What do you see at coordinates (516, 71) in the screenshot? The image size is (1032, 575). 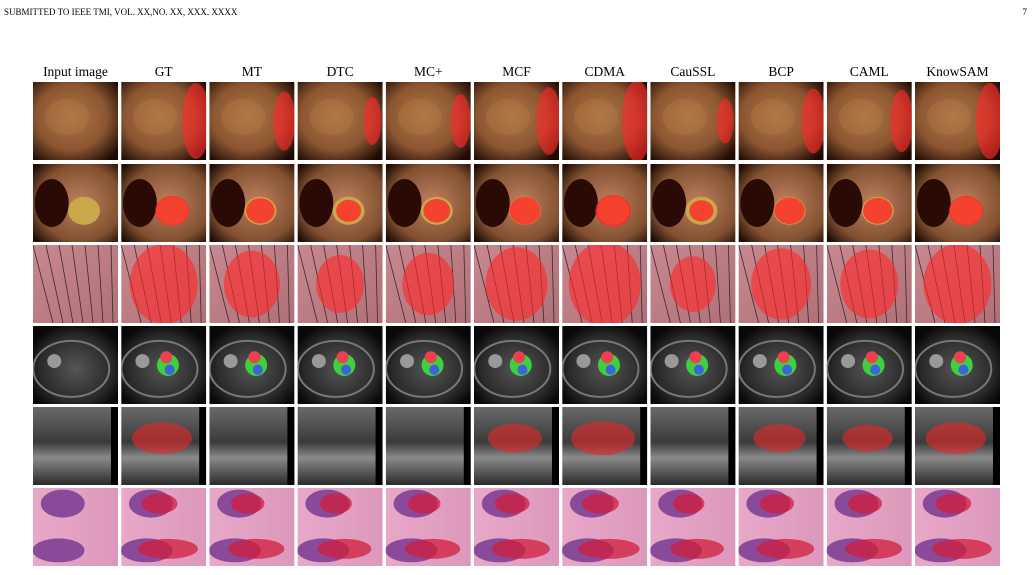 I see `column-label: MCF` at bounding box center [516, 71].